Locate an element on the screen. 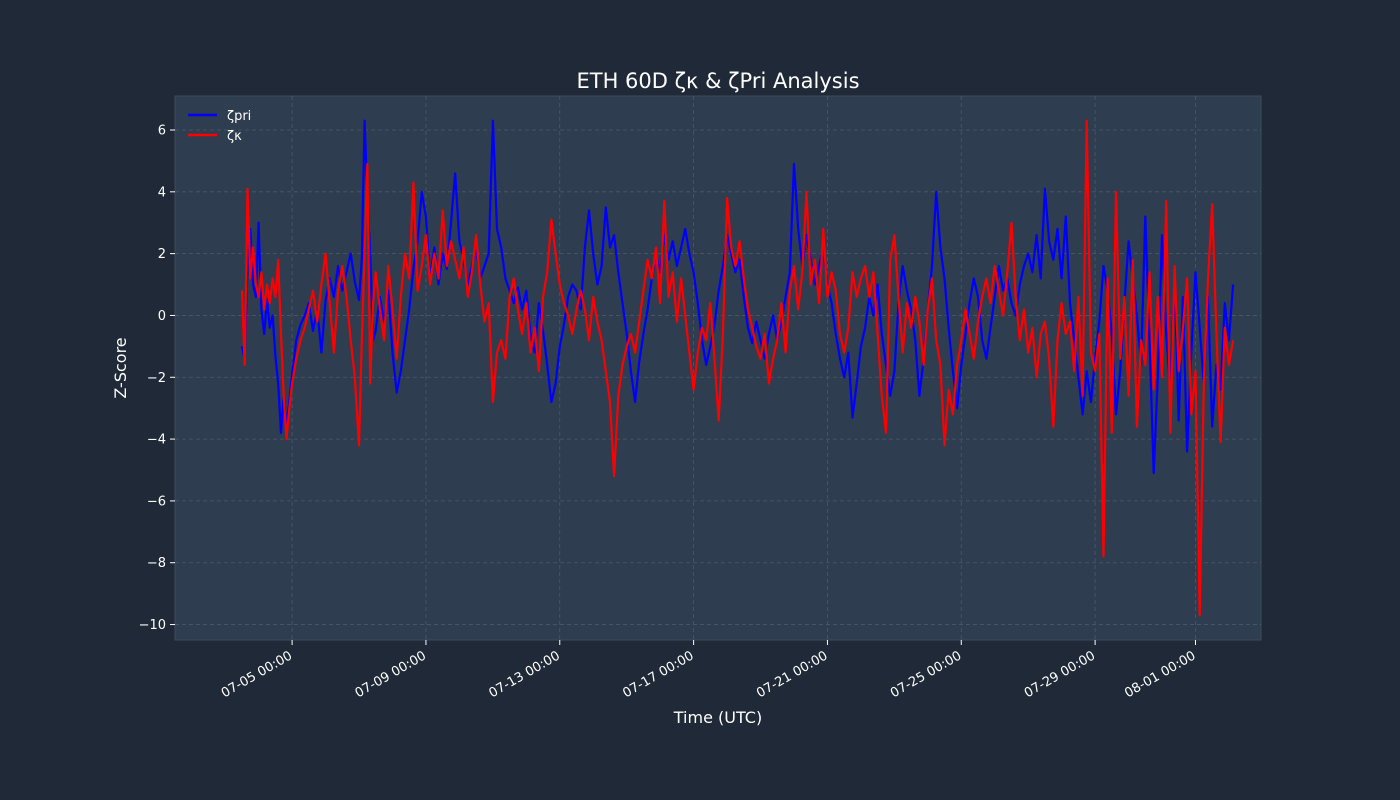  y-axis: 6 4 2 0 −2 −4 −6 −8 −10 is located at coordinates (157, 378).